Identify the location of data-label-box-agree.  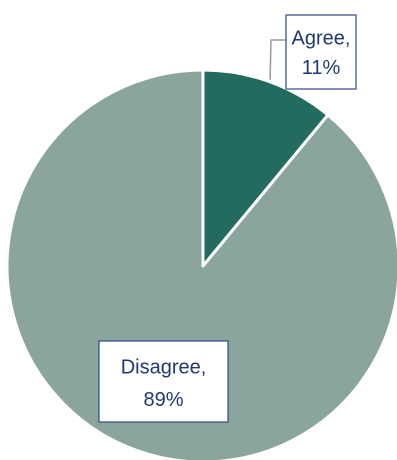
(321, 52).